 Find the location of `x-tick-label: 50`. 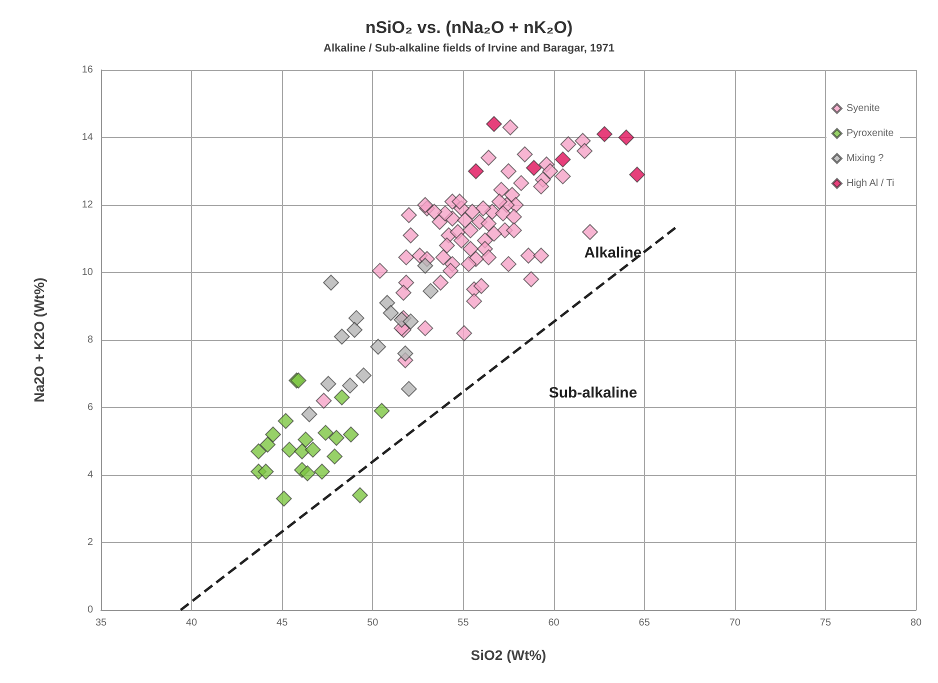

x-tick-label: 50 is located at coordinates (373, 623).